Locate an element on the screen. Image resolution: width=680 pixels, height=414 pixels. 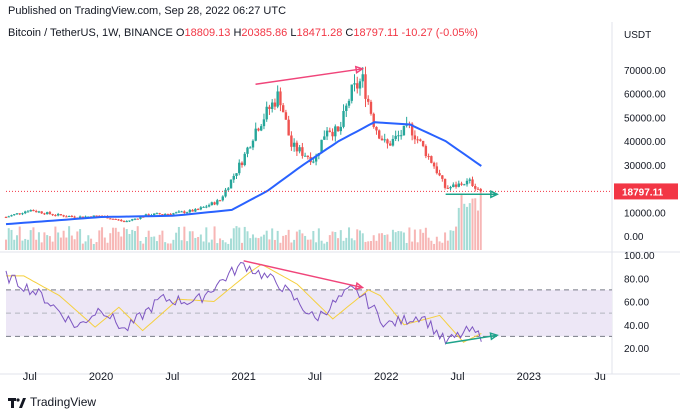
tradingview-logo: TradingView is located at coordinates (52, 402).